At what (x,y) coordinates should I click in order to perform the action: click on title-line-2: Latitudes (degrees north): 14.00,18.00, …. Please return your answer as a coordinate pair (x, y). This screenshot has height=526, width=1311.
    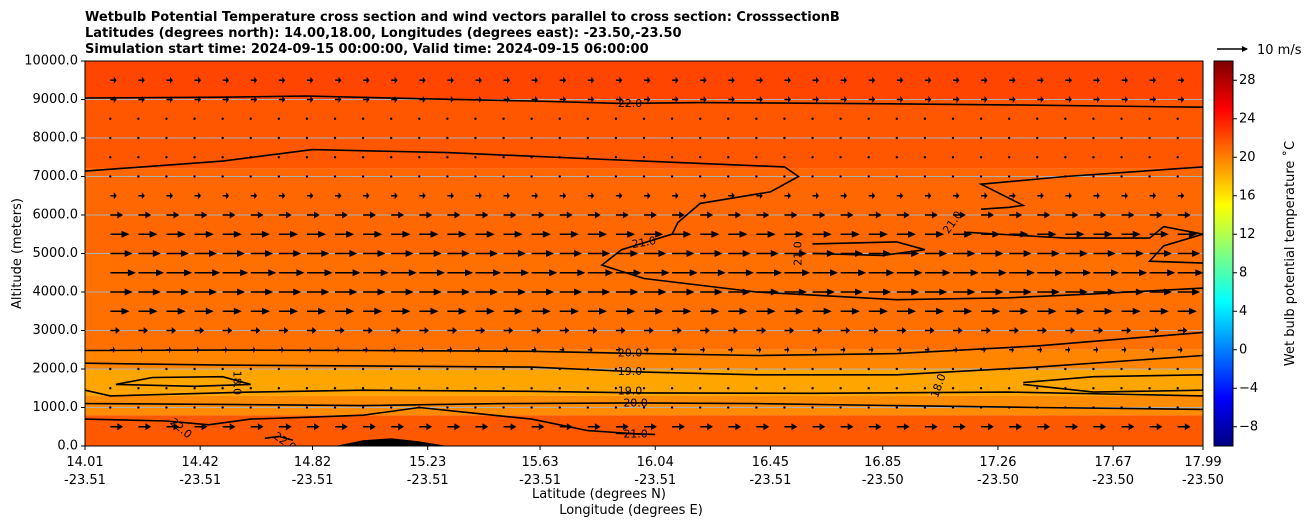
    Looking at the image, I should click on (383, 33).